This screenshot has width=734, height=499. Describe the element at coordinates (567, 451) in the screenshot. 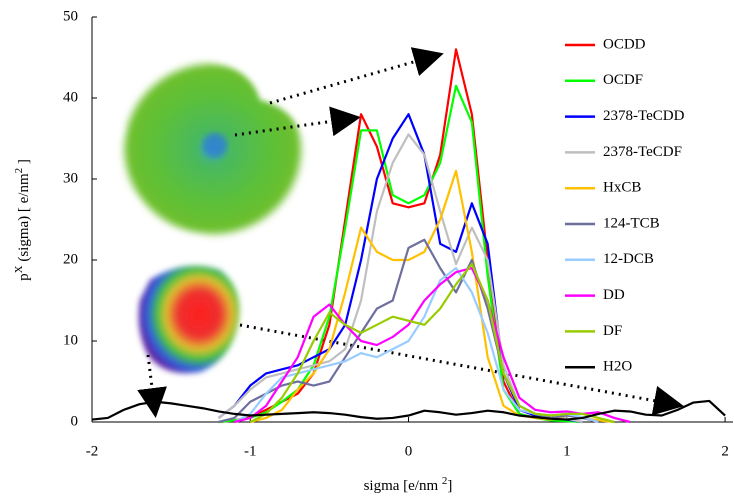

I see `x-tick-label: 1` at that location.